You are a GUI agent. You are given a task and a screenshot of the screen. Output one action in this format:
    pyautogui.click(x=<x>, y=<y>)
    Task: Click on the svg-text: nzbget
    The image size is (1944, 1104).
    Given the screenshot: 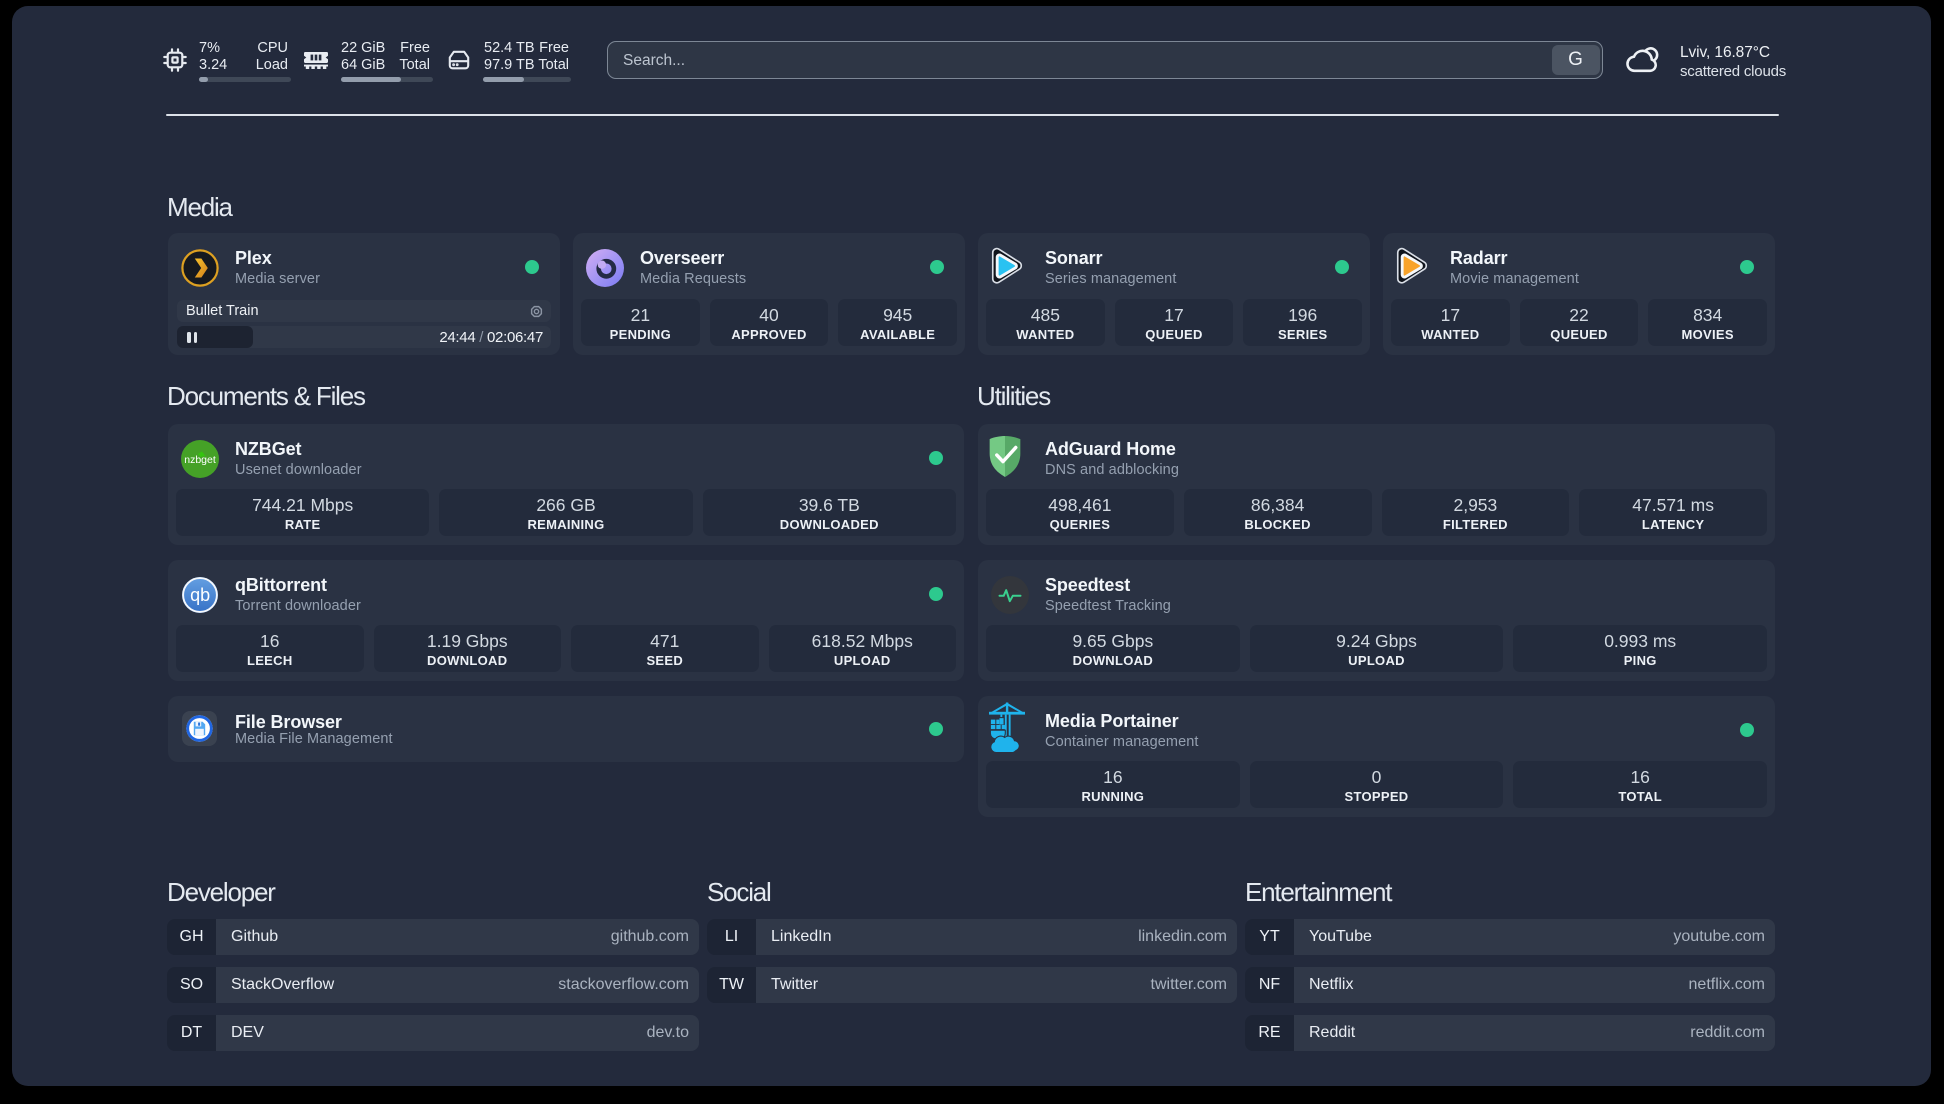 What is the action you would take?
    pyautogui.click(x=200, y=460)
    